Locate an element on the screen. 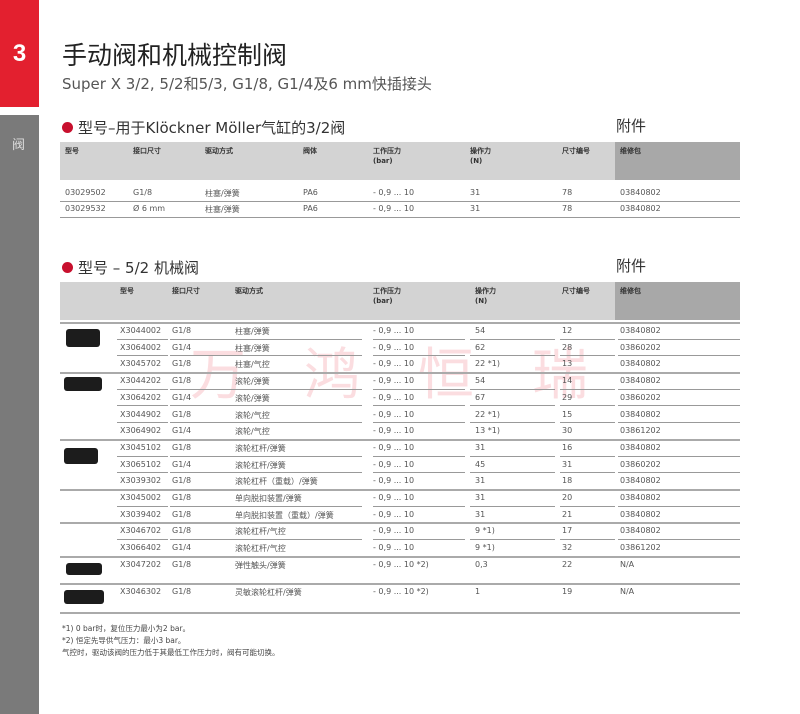 The image size is (800, 714). table-cell: PA6 is located at coordinates (310, 192).